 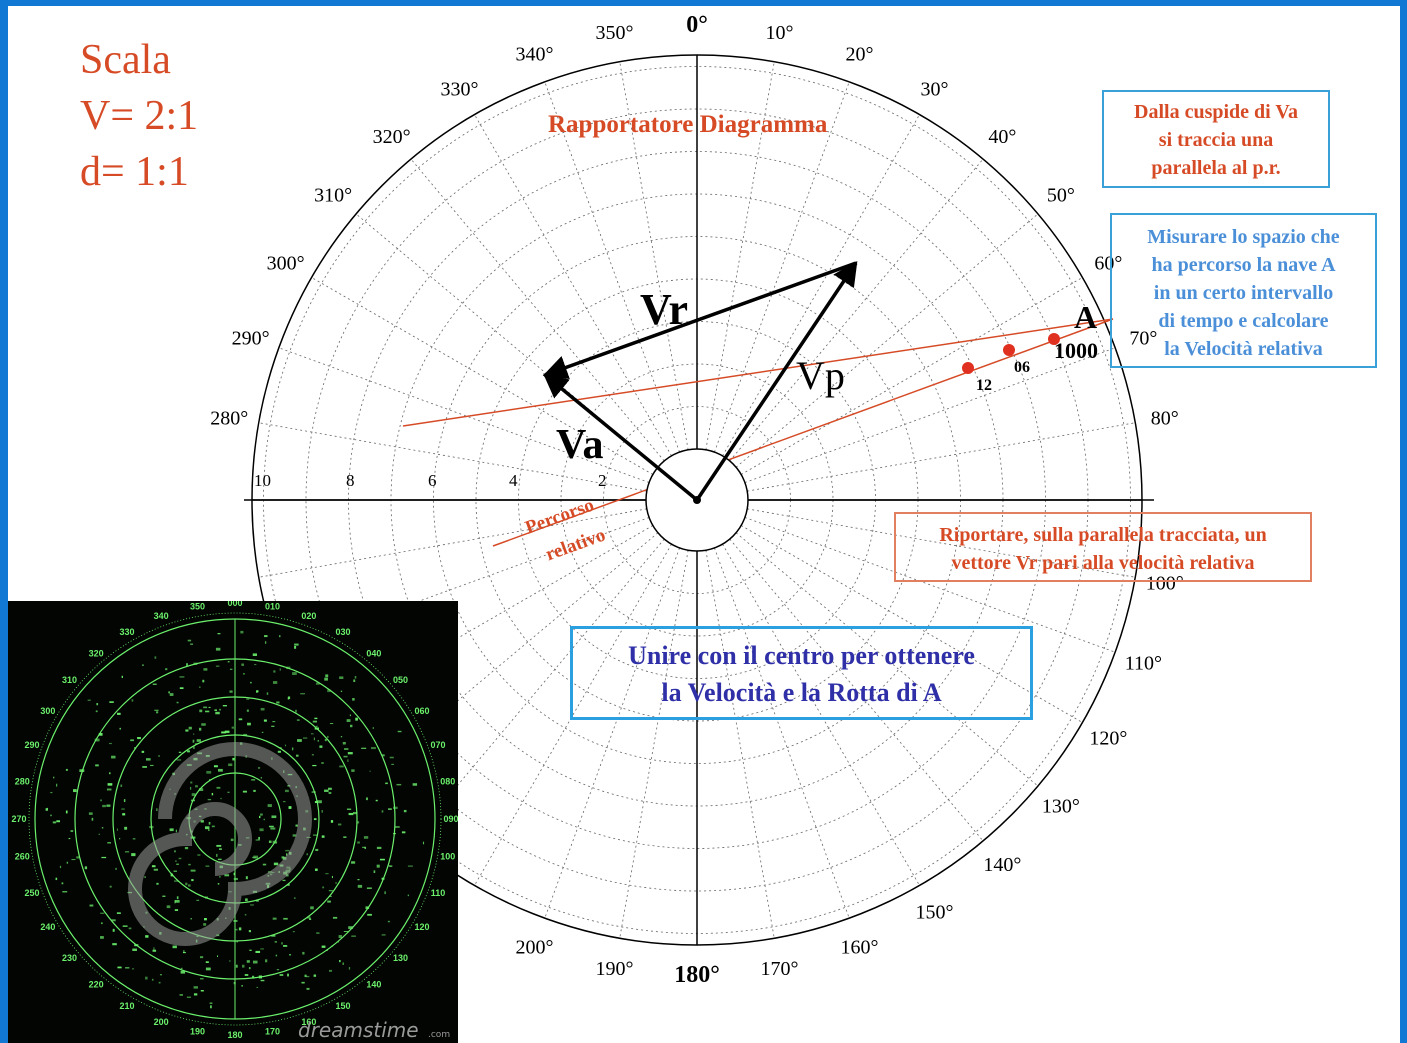 I want to click on radar-bearing-label: 150, so click(x=342, y=1006).